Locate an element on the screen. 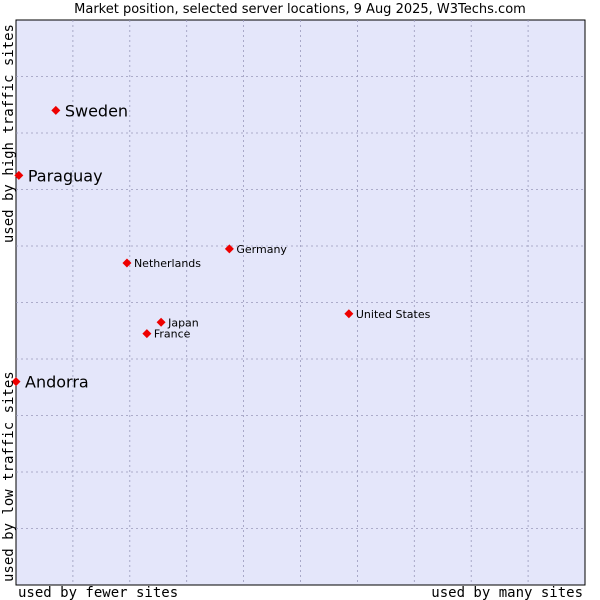  data-point-sweden: Sweden is located at coordinates (89, 110).